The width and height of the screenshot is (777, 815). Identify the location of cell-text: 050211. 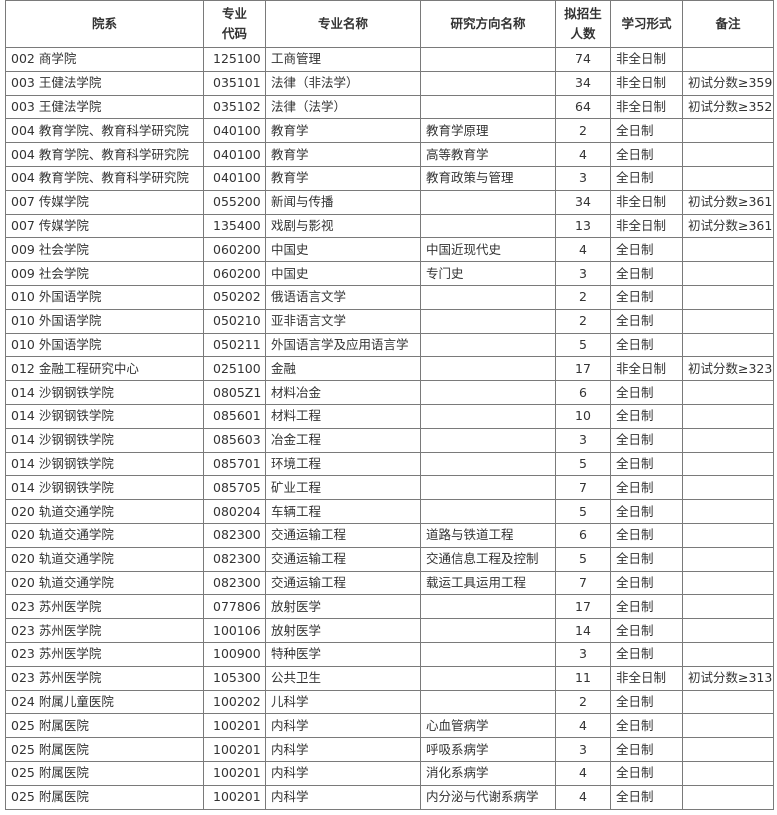
(237, 344).